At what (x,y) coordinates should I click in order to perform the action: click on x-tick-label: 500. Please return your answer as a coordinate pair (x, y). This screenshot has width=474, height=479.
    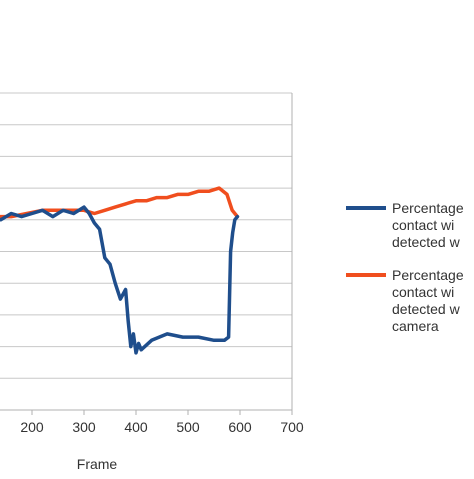
    Looking at the image, I should click on (188, 427).